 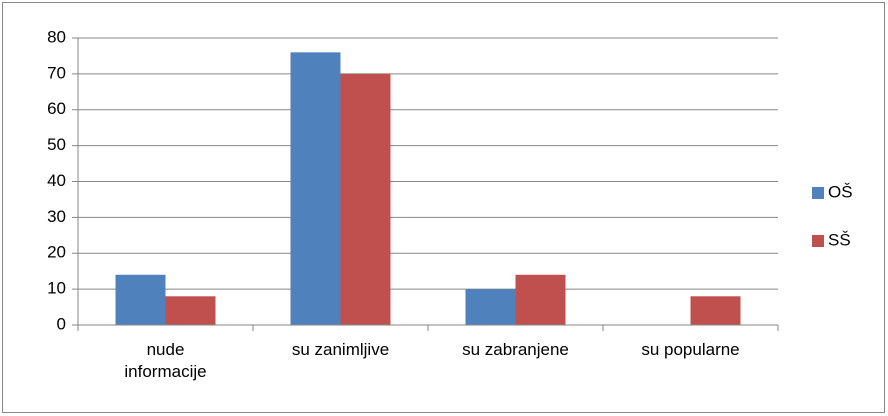 What do you see at coordinates (61, 323) in the screenshot?
I see `y-tick-label: 0` at bounding box center [61, 323].